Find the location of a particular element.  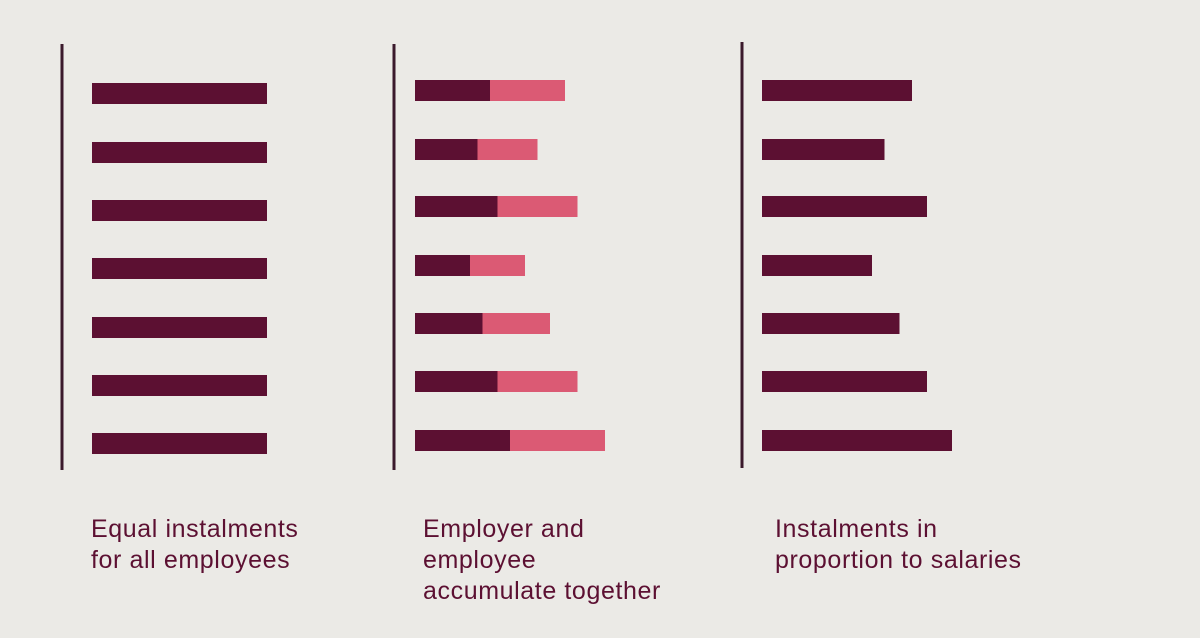

caption-line: accumulate together is located at coordinates (542, 591).